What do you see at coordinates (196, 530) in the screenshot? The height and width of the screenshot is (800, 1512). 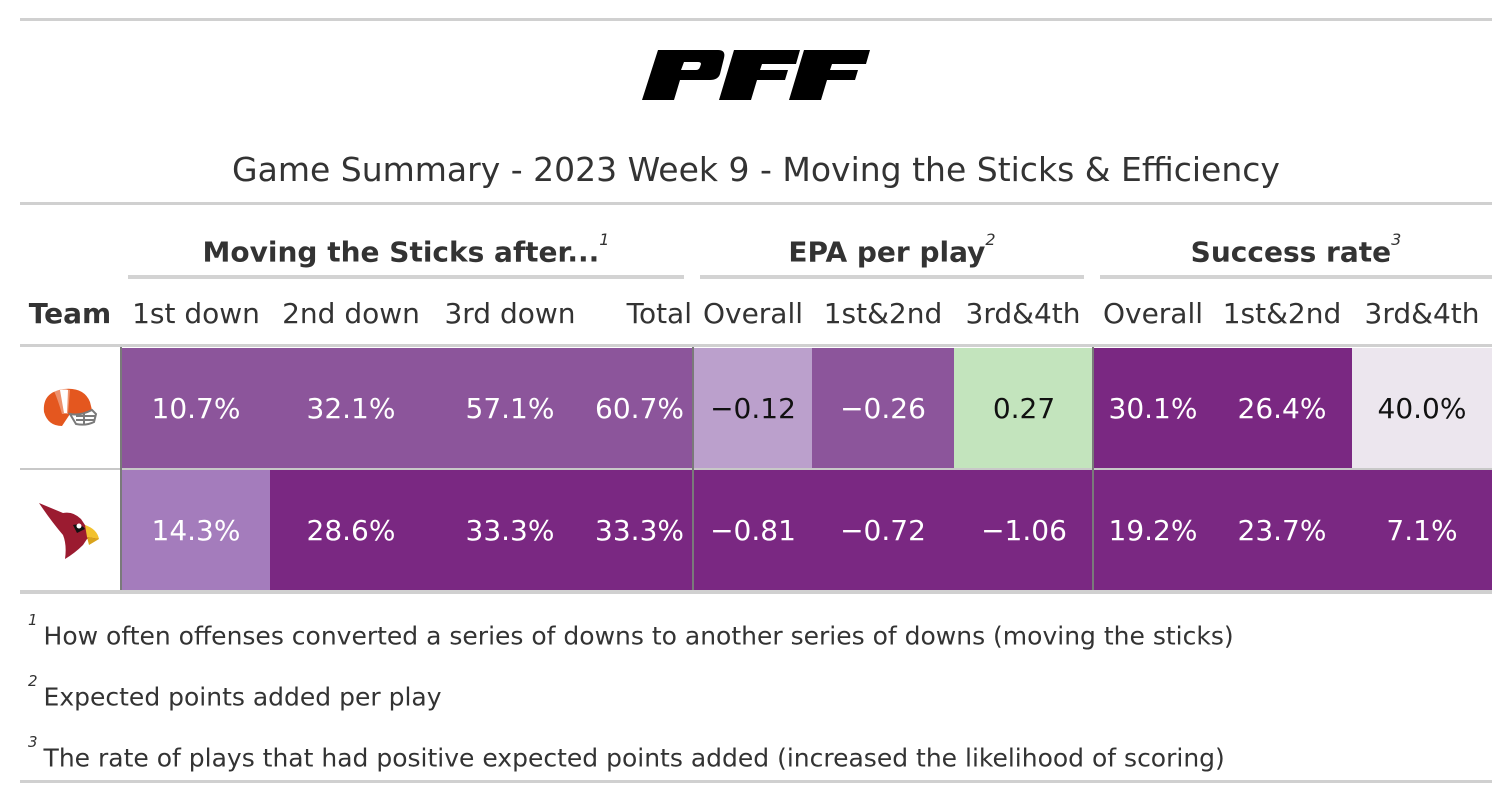 I see `cell-row2-1st-down: 14.3%` at bounding box center [196, 530].